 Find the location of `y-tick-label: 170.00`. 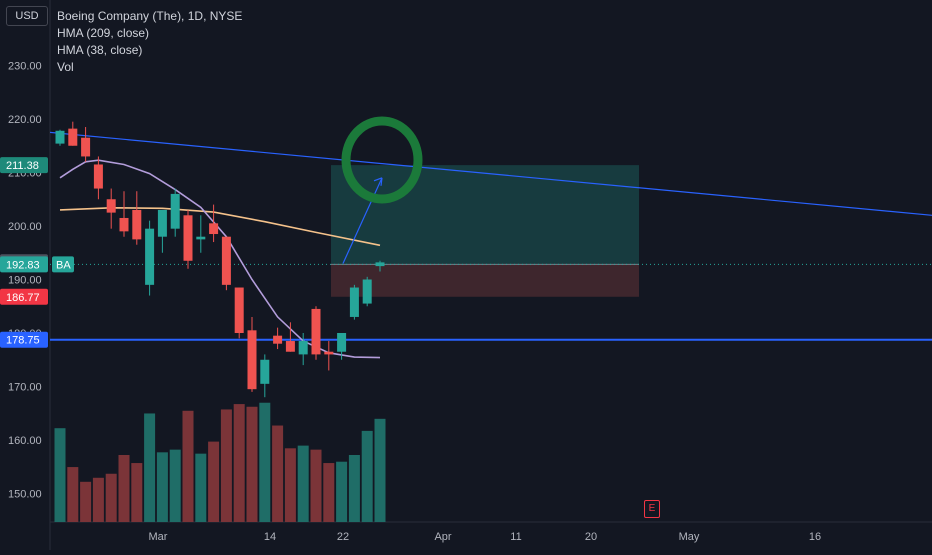

y-tick-label: 170.00 is located at coordinates (25, 388).